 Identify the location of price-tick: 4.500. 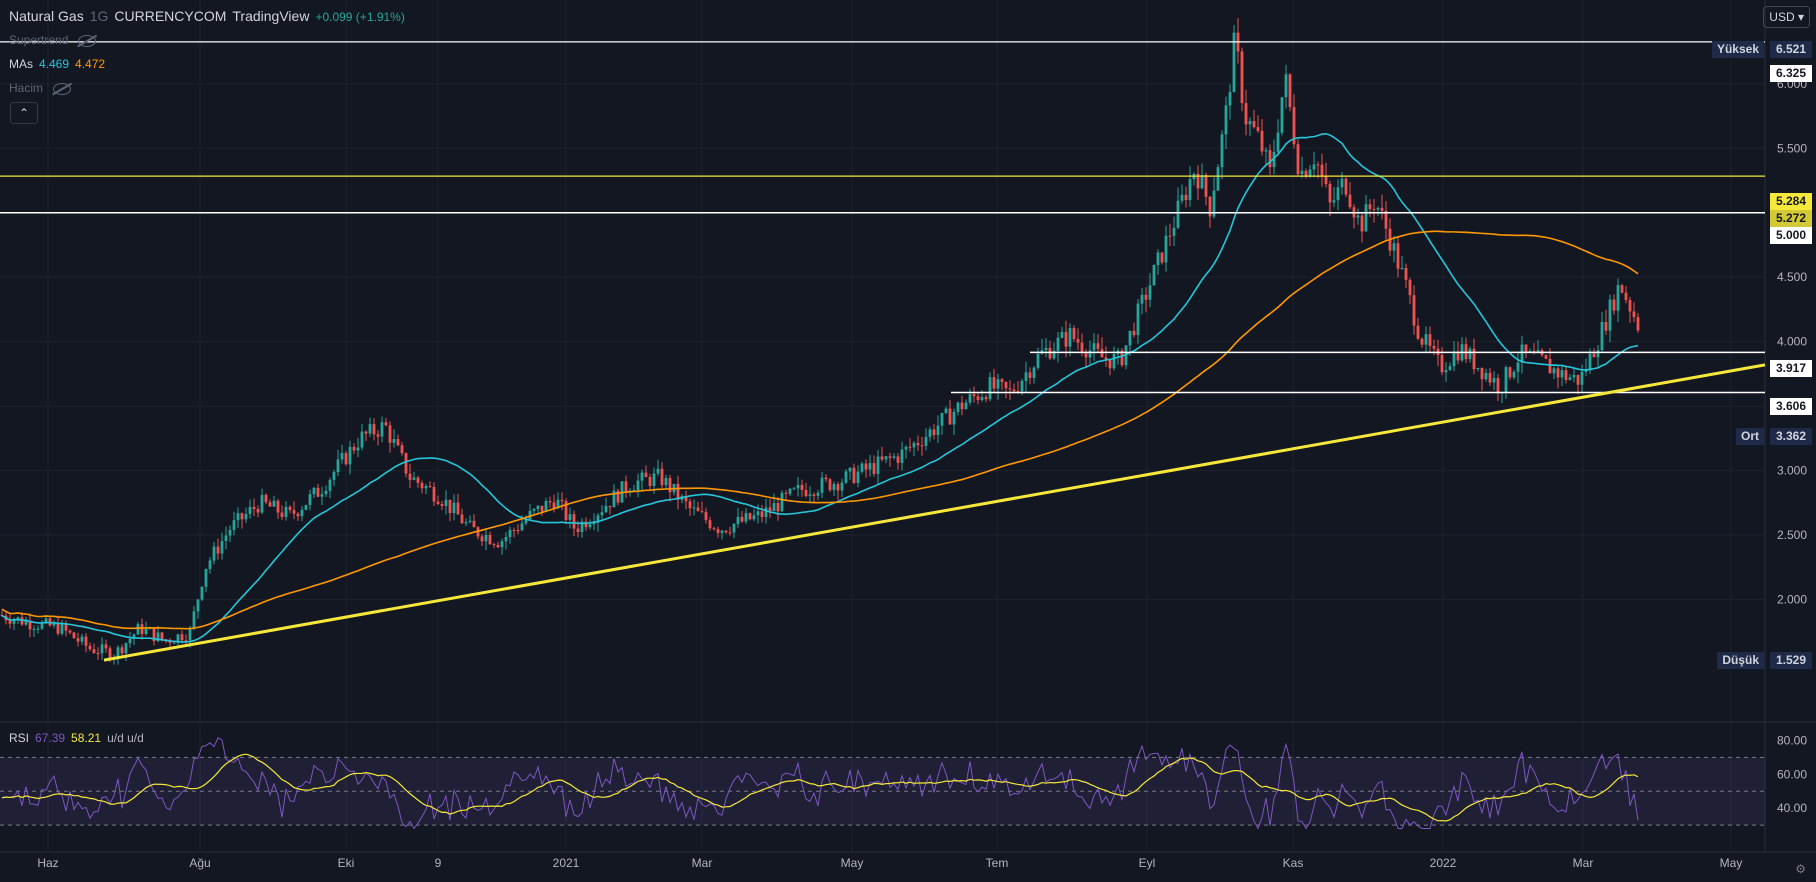
(1792, 277).